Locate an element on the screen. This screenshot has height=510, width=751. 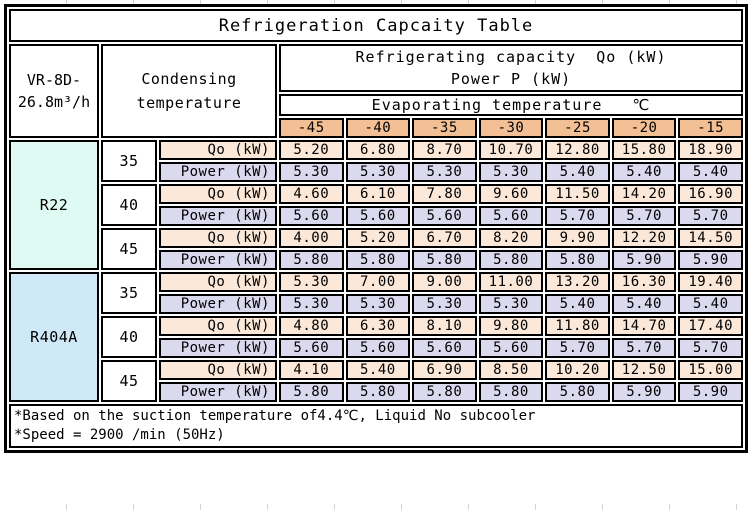
capacity-value-cell: 12.20 is located at coordinates (644, 238).